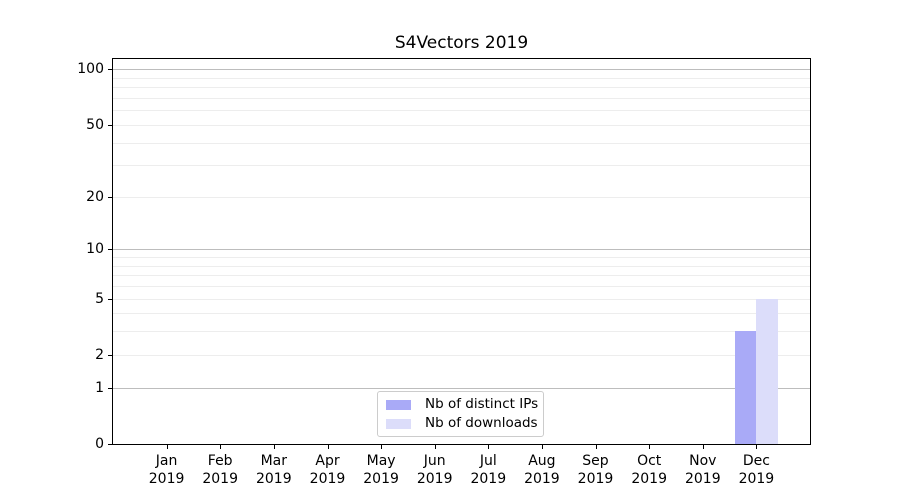  I want to click on x-tick-label: Jan 2019, so click(166, 470).